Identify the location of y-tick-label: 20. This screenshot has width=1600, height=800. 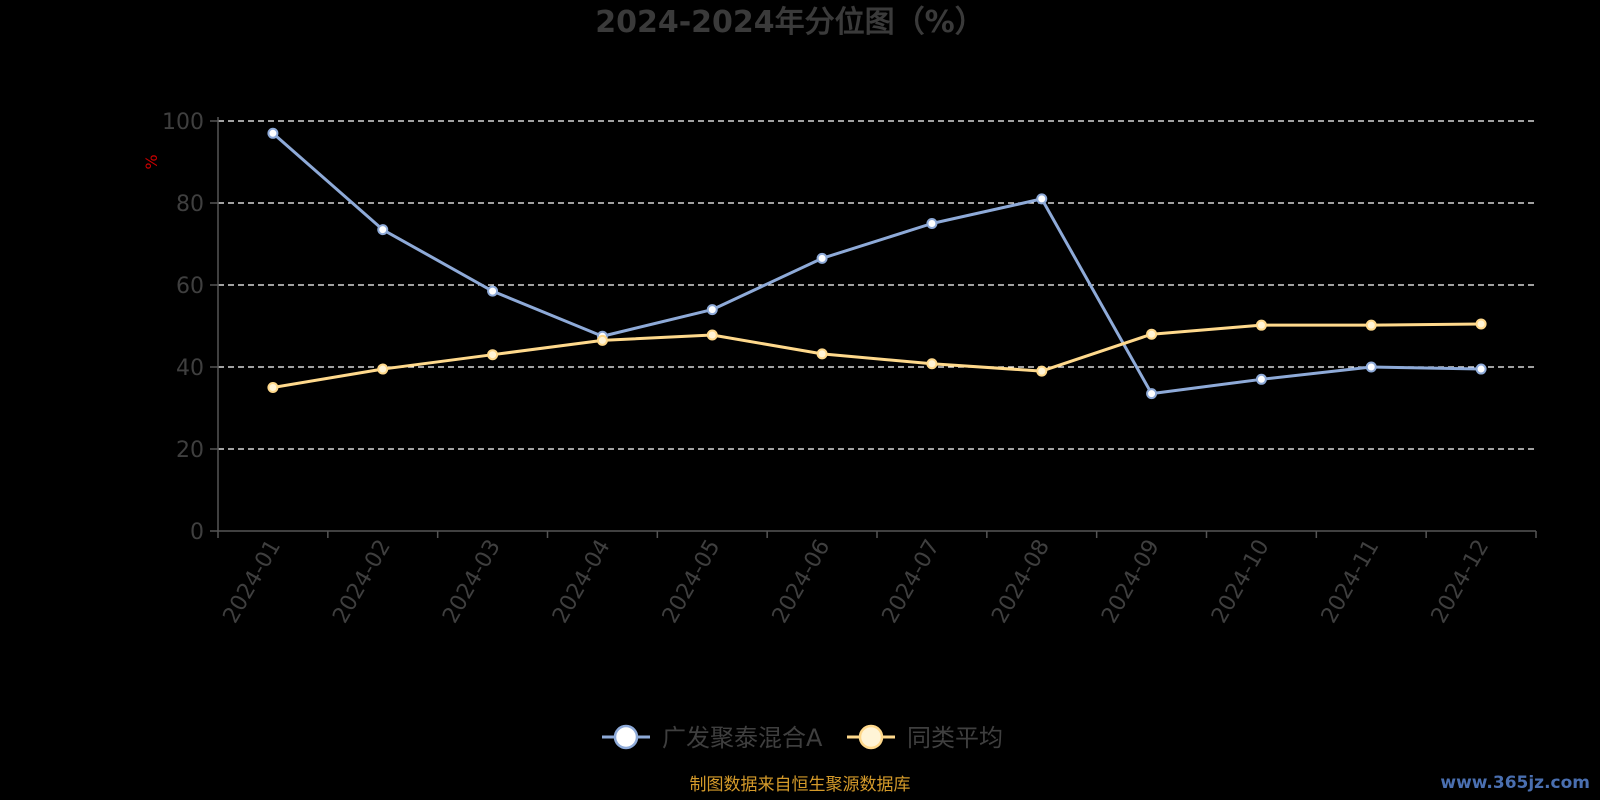
(190, 450).